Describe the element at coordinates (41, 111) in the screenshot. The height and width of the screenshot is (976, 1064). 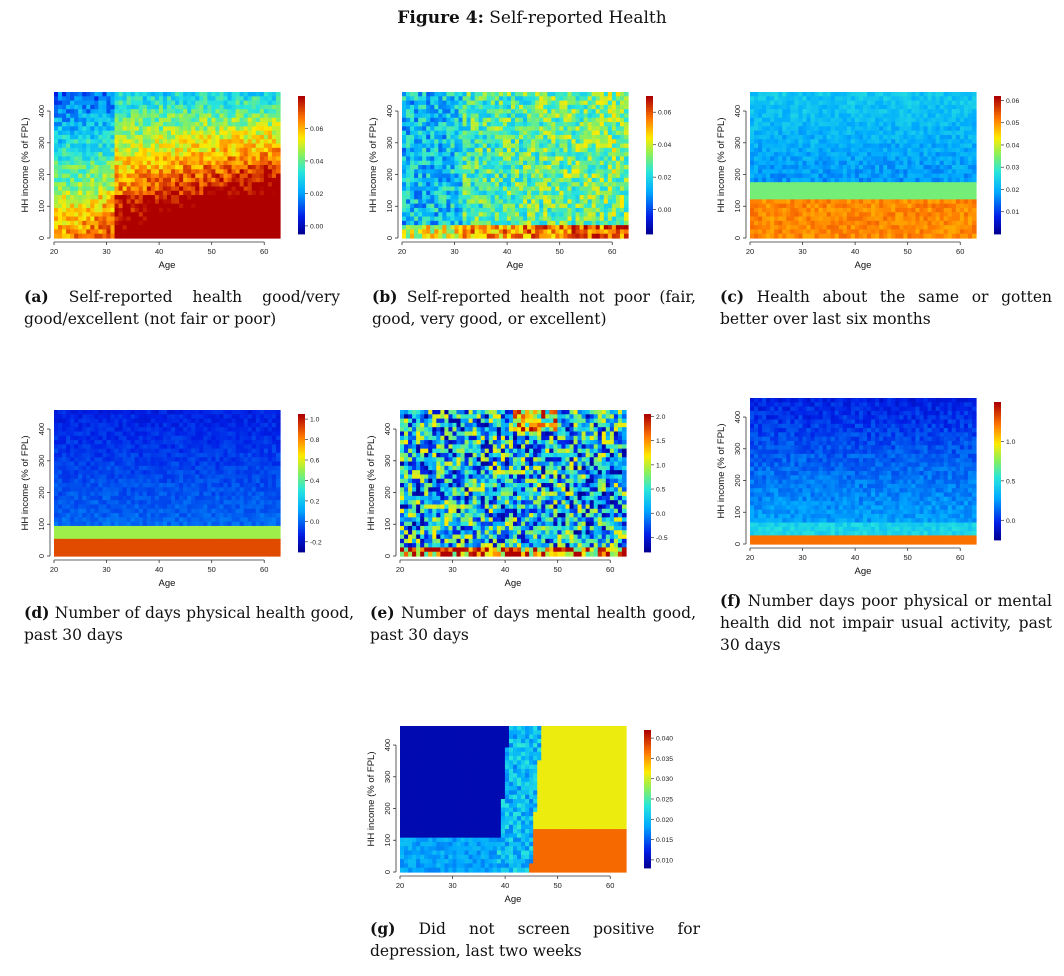
I see `y-tick-label: 400` at that location.